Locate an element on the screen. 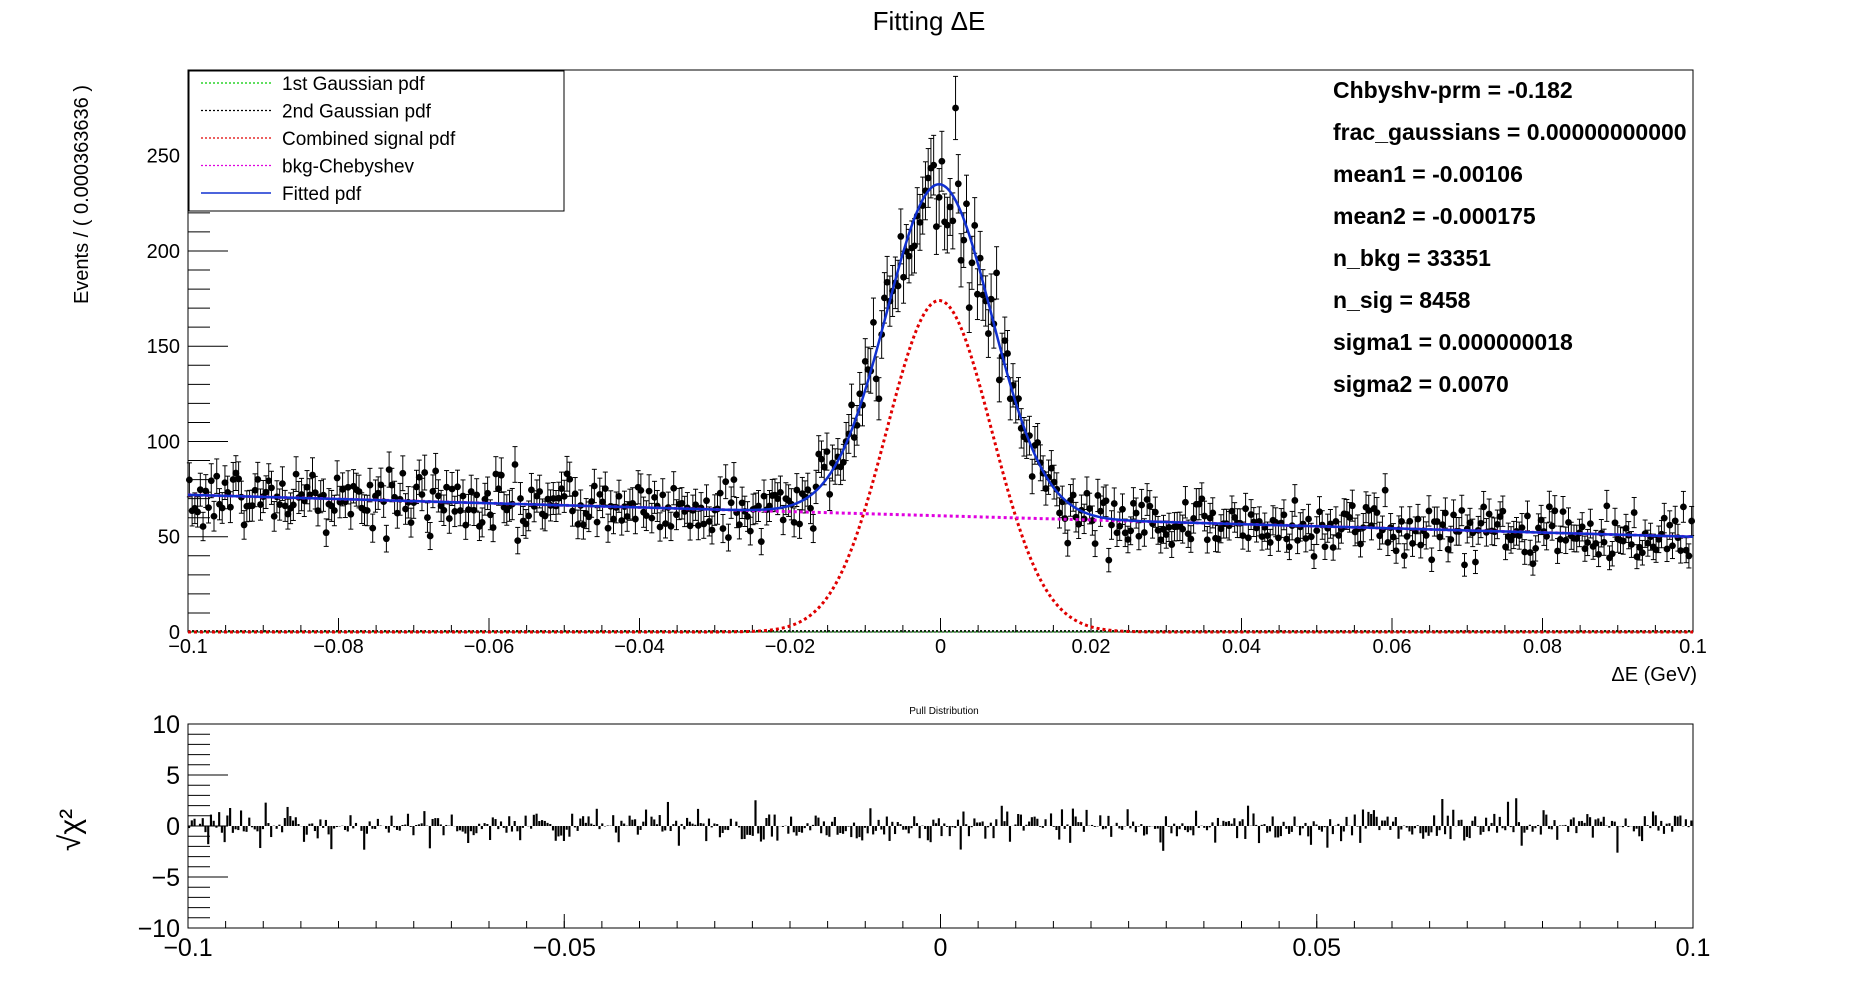  pull-x-tick-label: −0.05 is located at coordinates (564, 948).